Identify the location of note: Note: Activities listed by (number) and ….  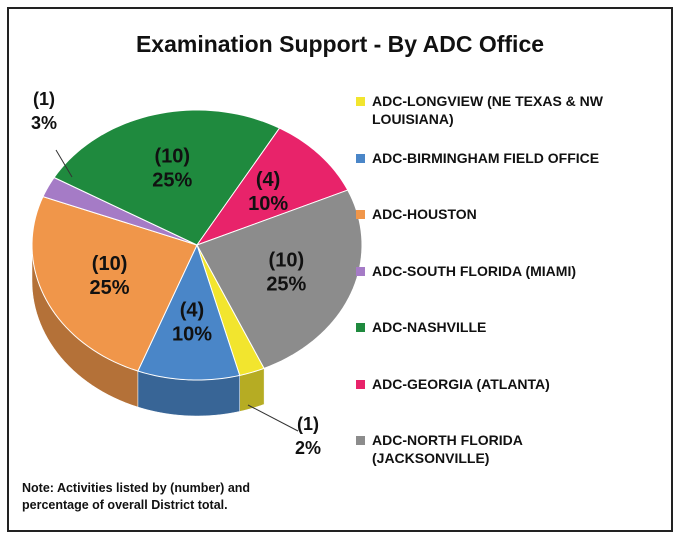
(136, 496).